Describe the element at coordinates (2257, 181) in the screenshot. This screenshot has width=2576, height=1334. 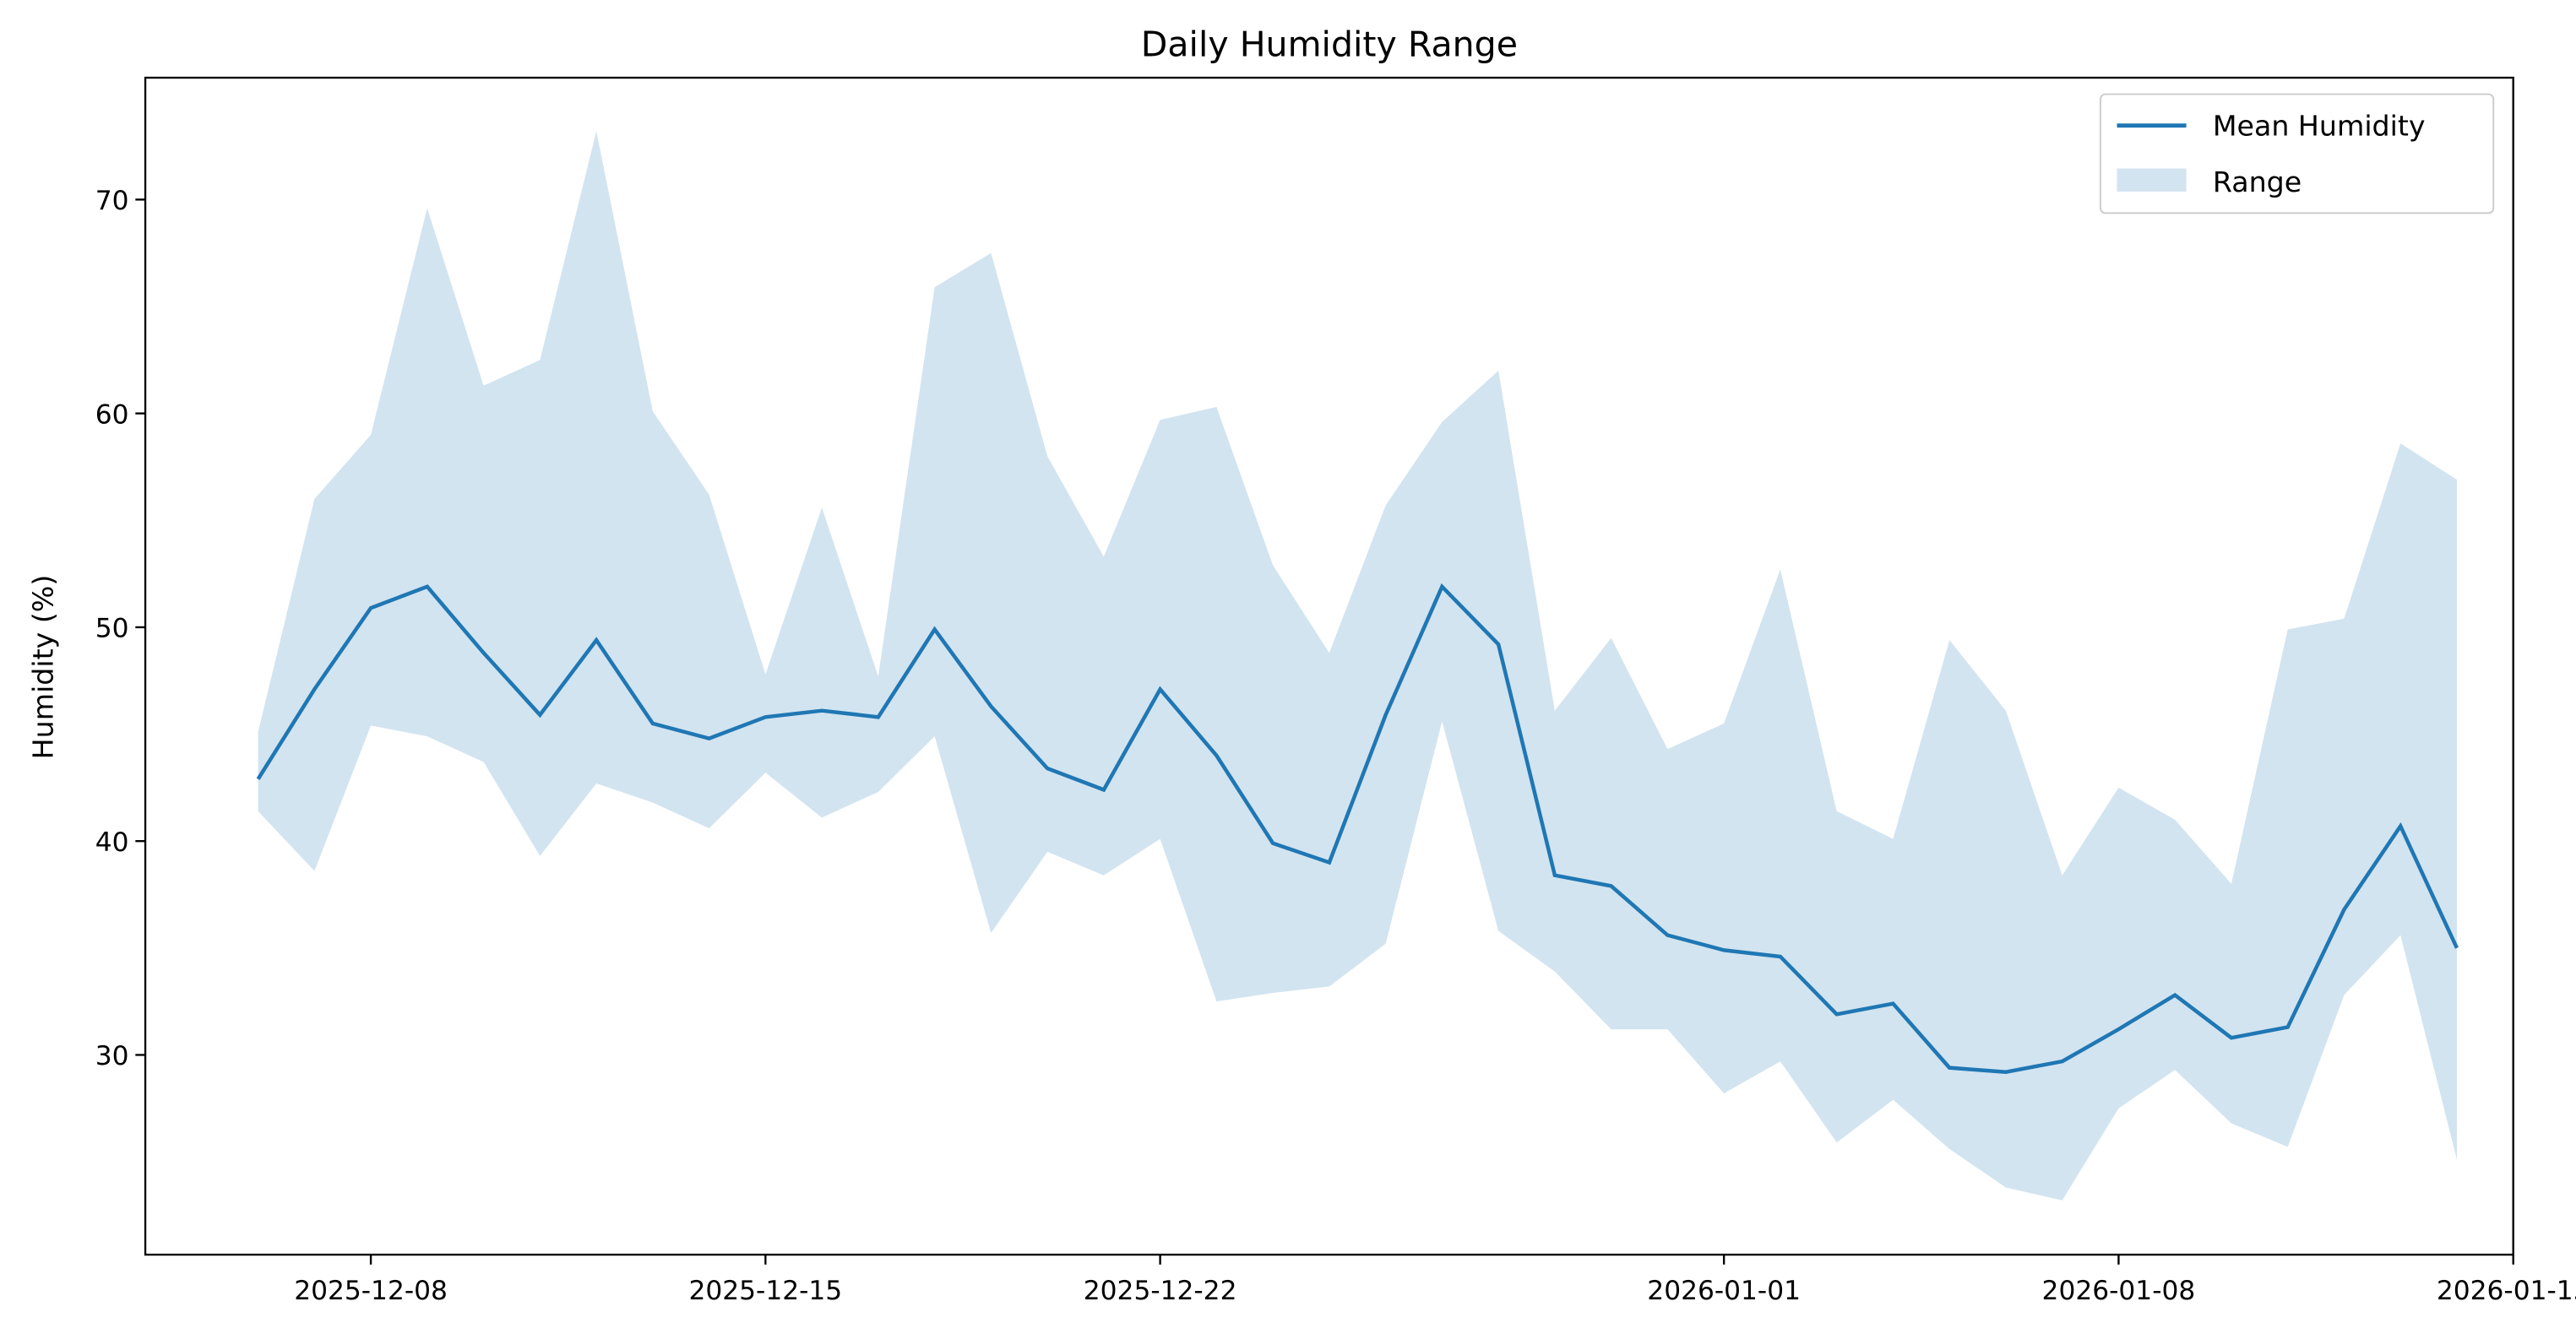
I see `legend-label-range: Range` at that location.